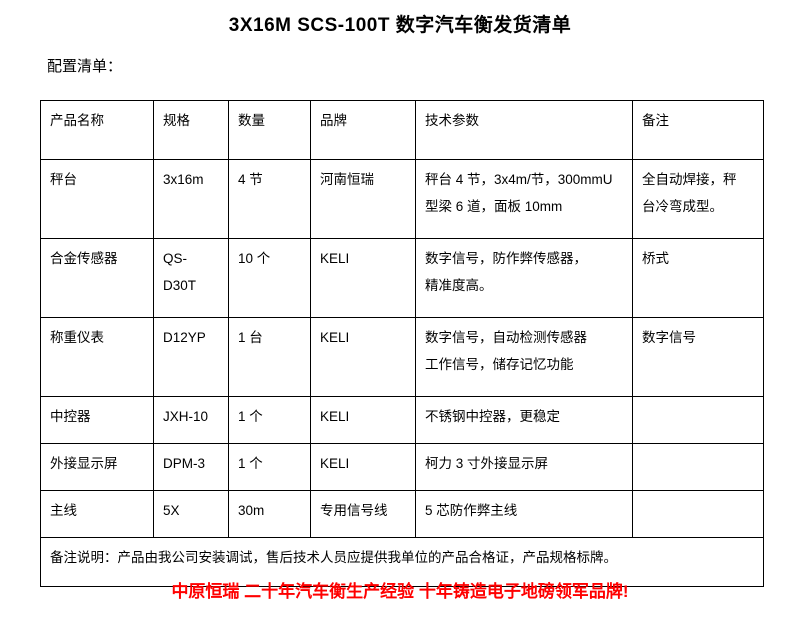  Describe the element at coordinates (97, 514) in the screenshot. I see `cell-product-name: 主线` at that location.